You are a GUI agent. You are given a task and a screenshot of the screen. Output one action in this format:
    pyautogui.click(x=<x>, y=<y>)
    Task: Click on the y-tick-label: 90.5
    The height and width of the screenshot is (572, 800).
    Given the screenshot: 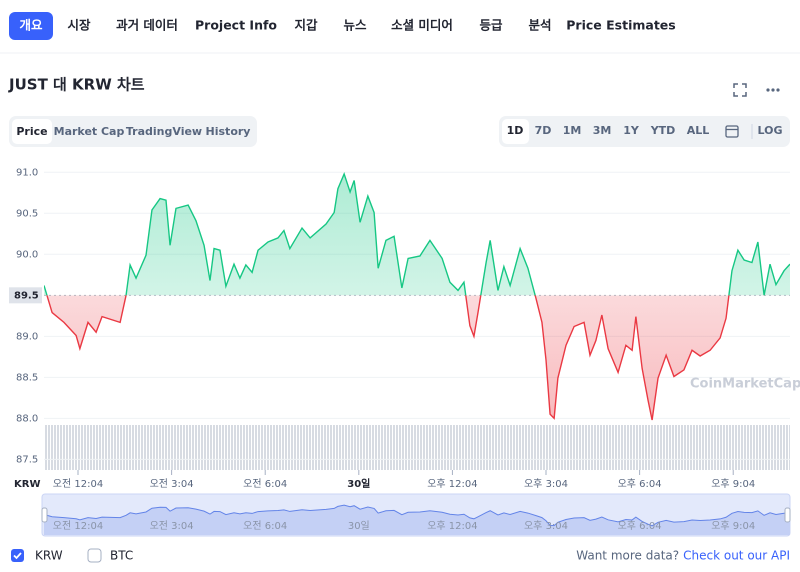 What is the action you would take?
    pyautogui.click(x=27, y=213)
    